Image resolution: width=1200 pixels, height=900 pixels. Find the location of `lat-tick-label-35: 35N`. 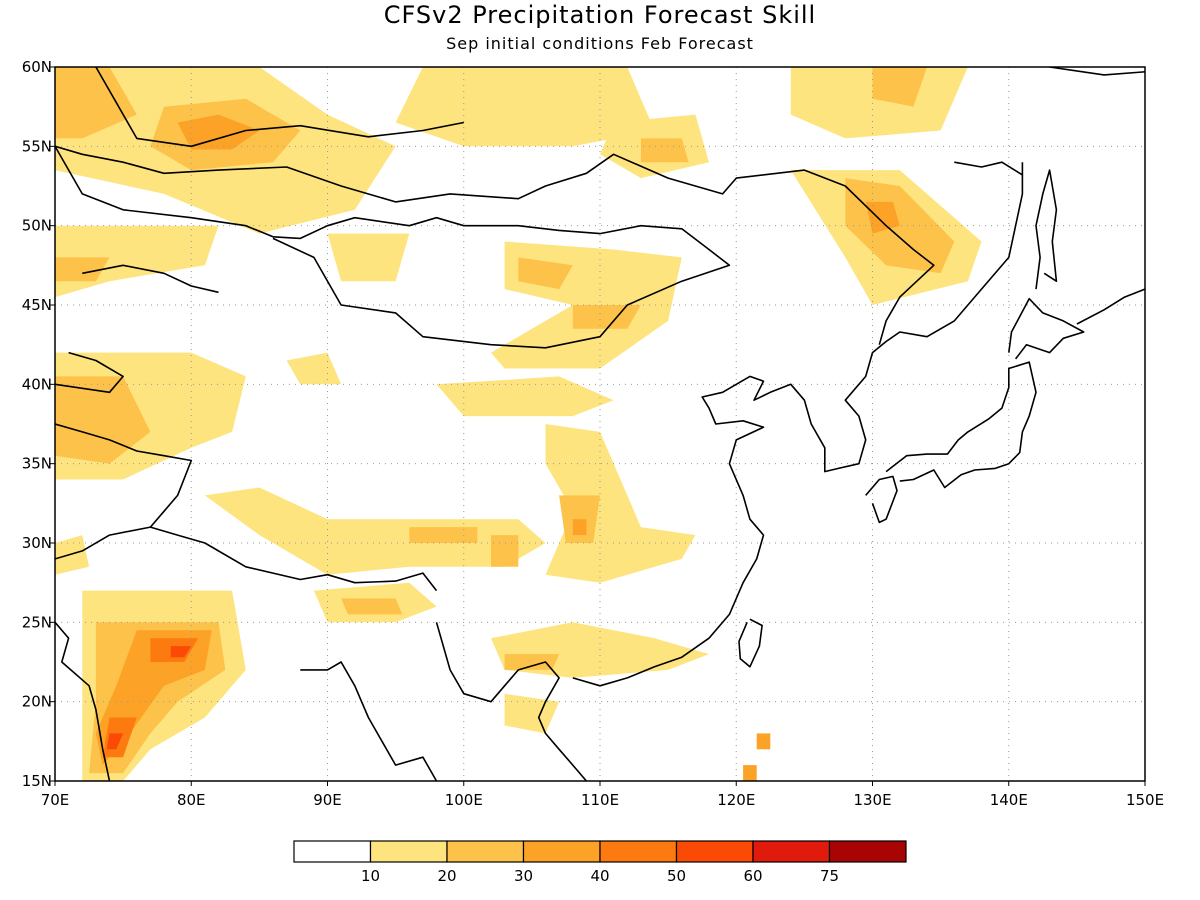

lat-tick-label-35: 35N is located at coordinates (37, 464).